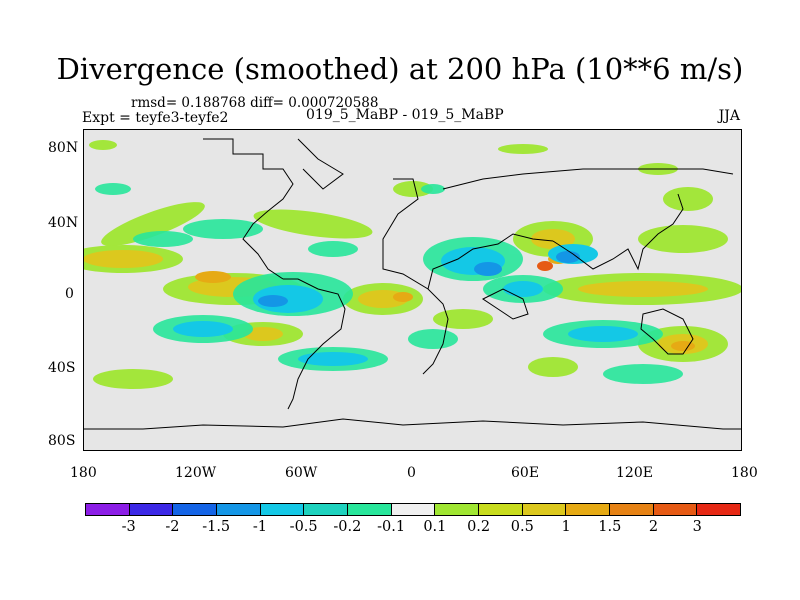  I want to click on season-label: JJA, so click(729, 116).